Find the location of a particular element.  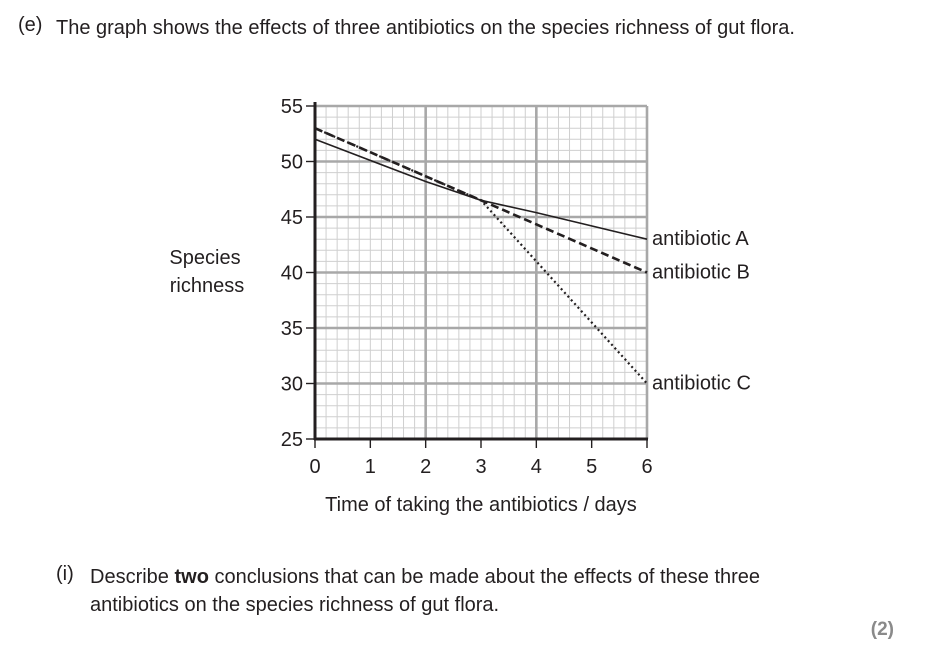

x-tick-label: 6 is located at coordinates (646, 467).